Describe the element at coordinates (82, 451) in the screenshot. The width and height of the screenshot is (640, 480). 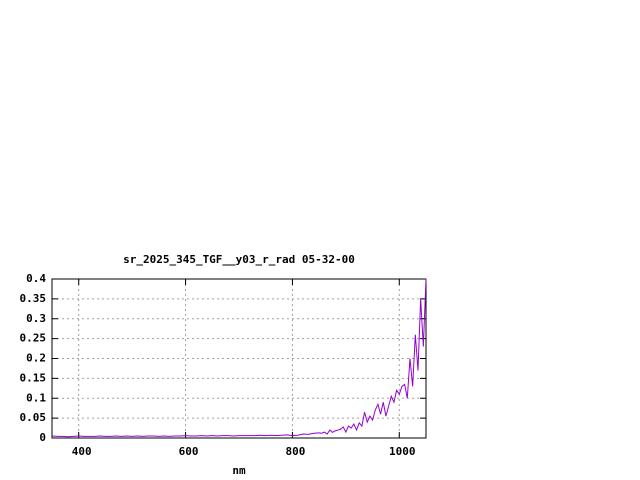
I see `x-tick-label: 400` at that location.